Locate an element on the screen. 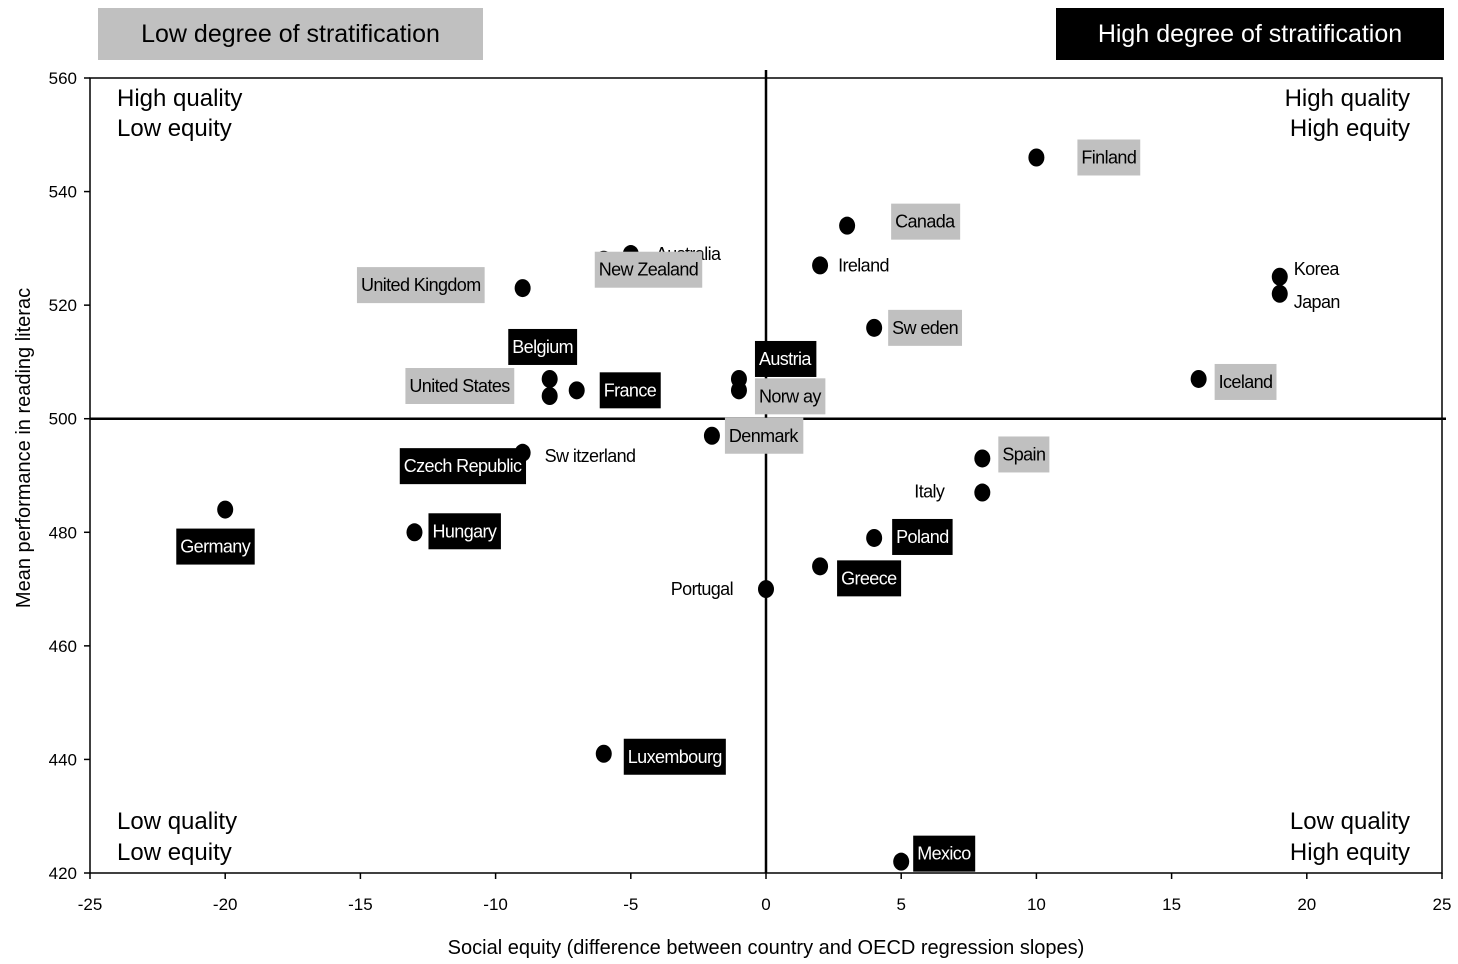 The width and height of the screenshot is (1458, 964). quadrant-bottom-left-line2: Low equity is located at coordinates (174, 852).